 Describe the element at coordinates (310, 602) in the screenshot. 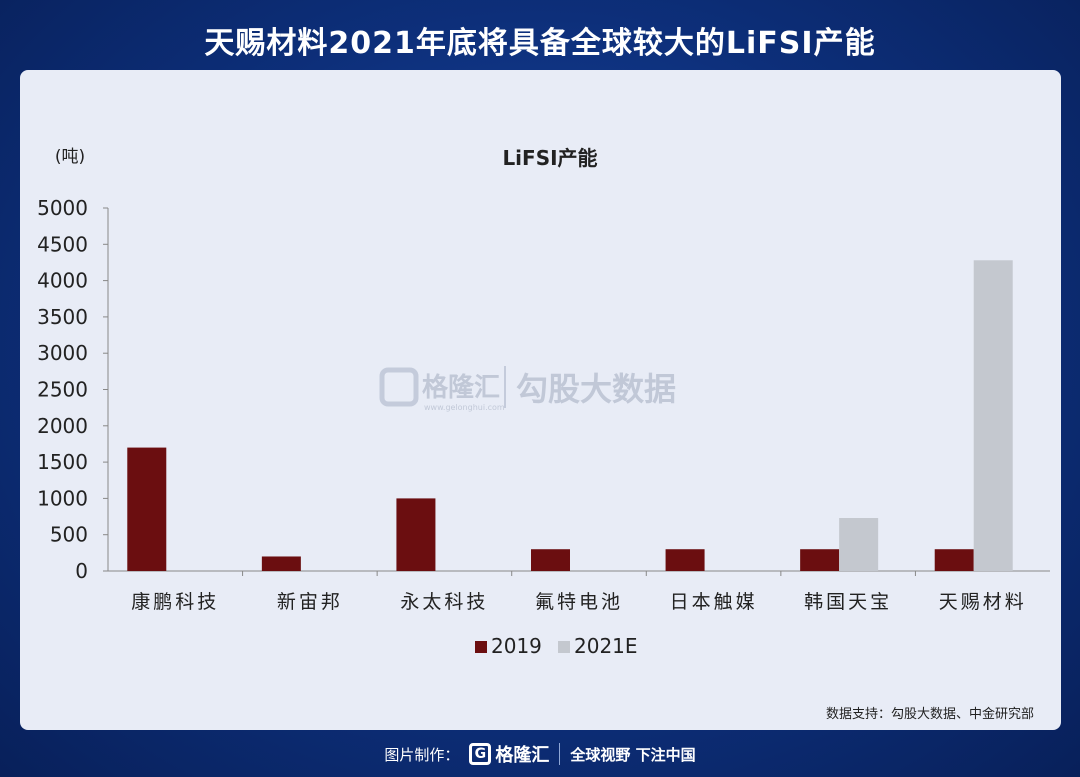

I see `x-tick-label: 新宙邦` at that location.